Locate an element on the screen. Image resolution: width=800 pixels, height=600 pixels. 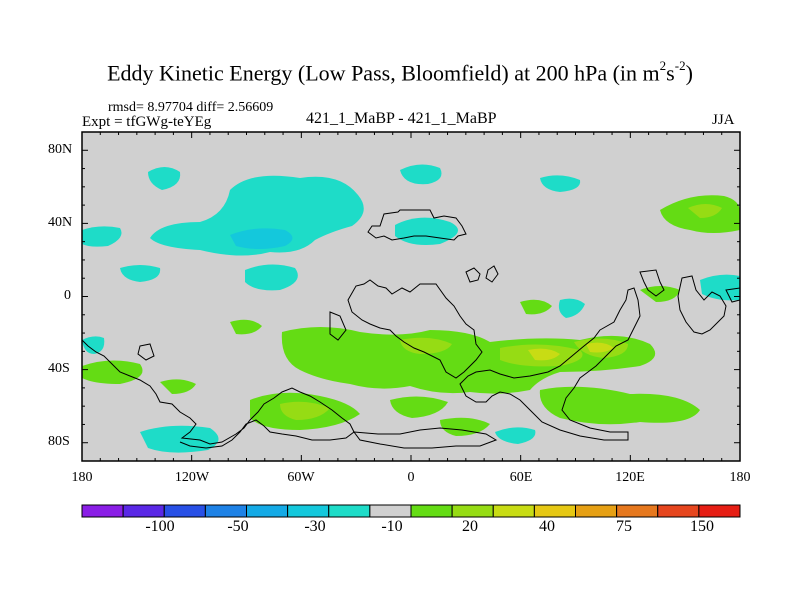
colorbar-label: 40 is located at coordinates (547, 526).